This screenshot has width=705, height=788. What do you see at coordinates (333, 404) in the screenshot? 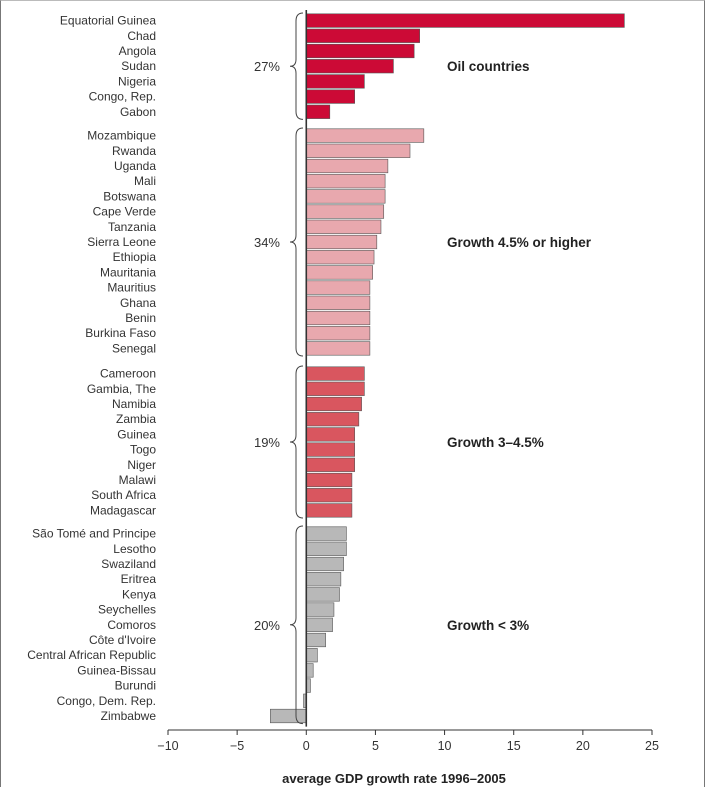
I see `bar-namibia` at bounding box center [333, 404].